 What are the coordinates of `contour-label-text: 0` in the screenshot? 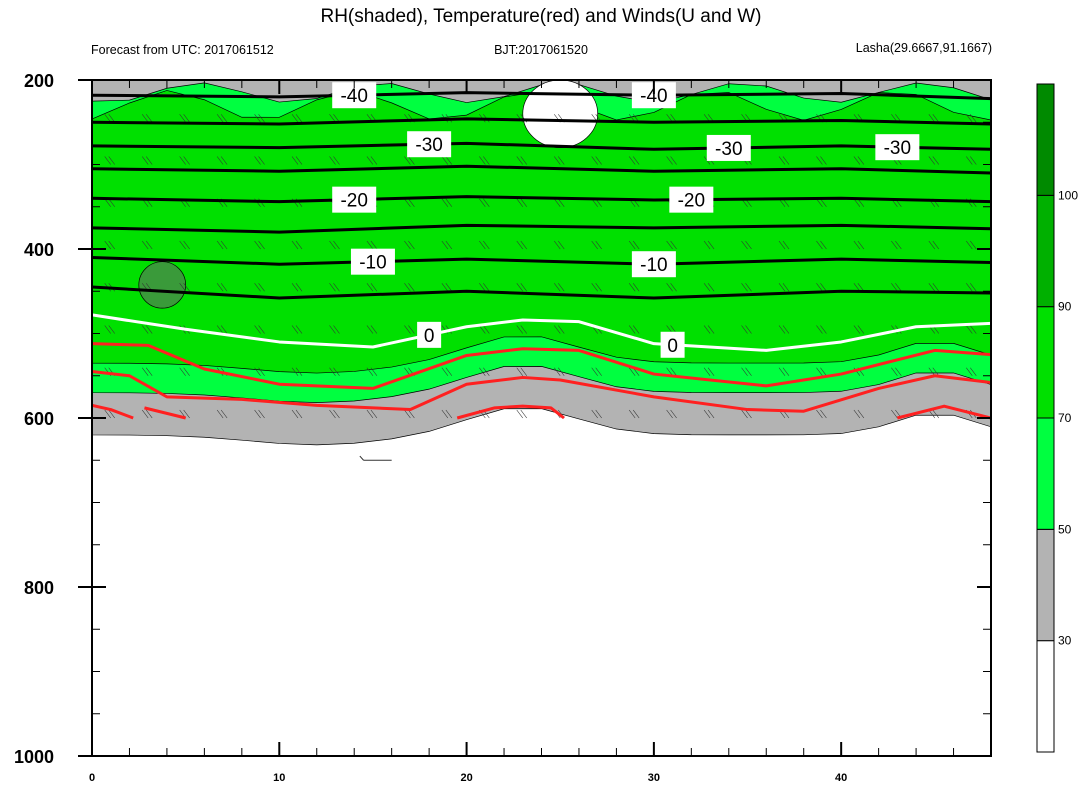 It's located at (672, 346).